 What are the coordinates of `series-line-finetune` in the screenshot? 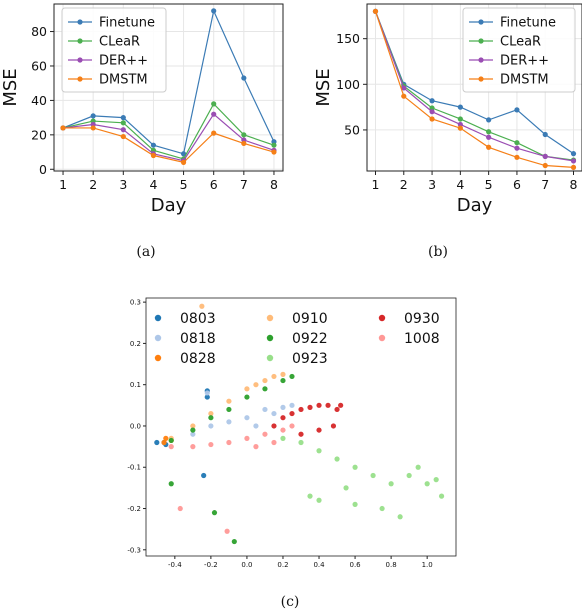 It's located at (168, 81).